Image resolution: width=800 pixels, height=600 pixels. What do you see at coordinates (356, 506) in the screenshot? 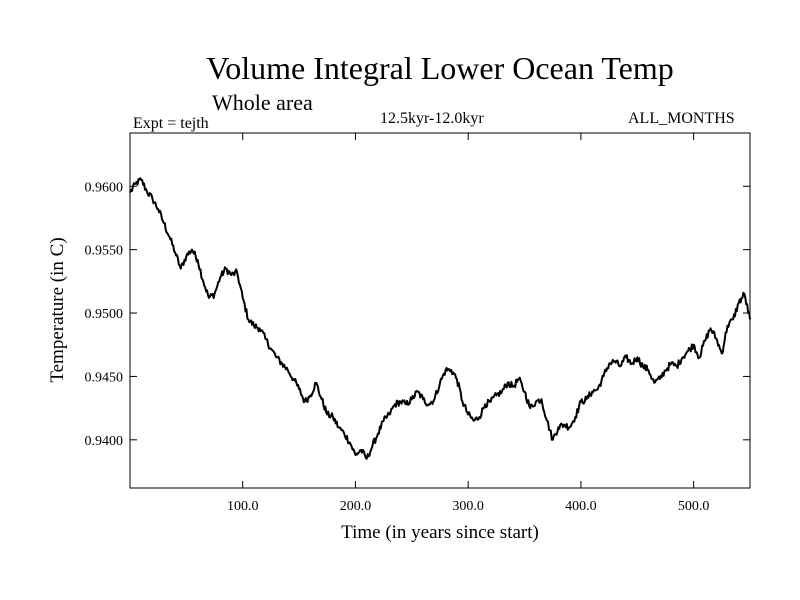
I see `x-tick-label: 200.0` at bounding box center [356, 506].